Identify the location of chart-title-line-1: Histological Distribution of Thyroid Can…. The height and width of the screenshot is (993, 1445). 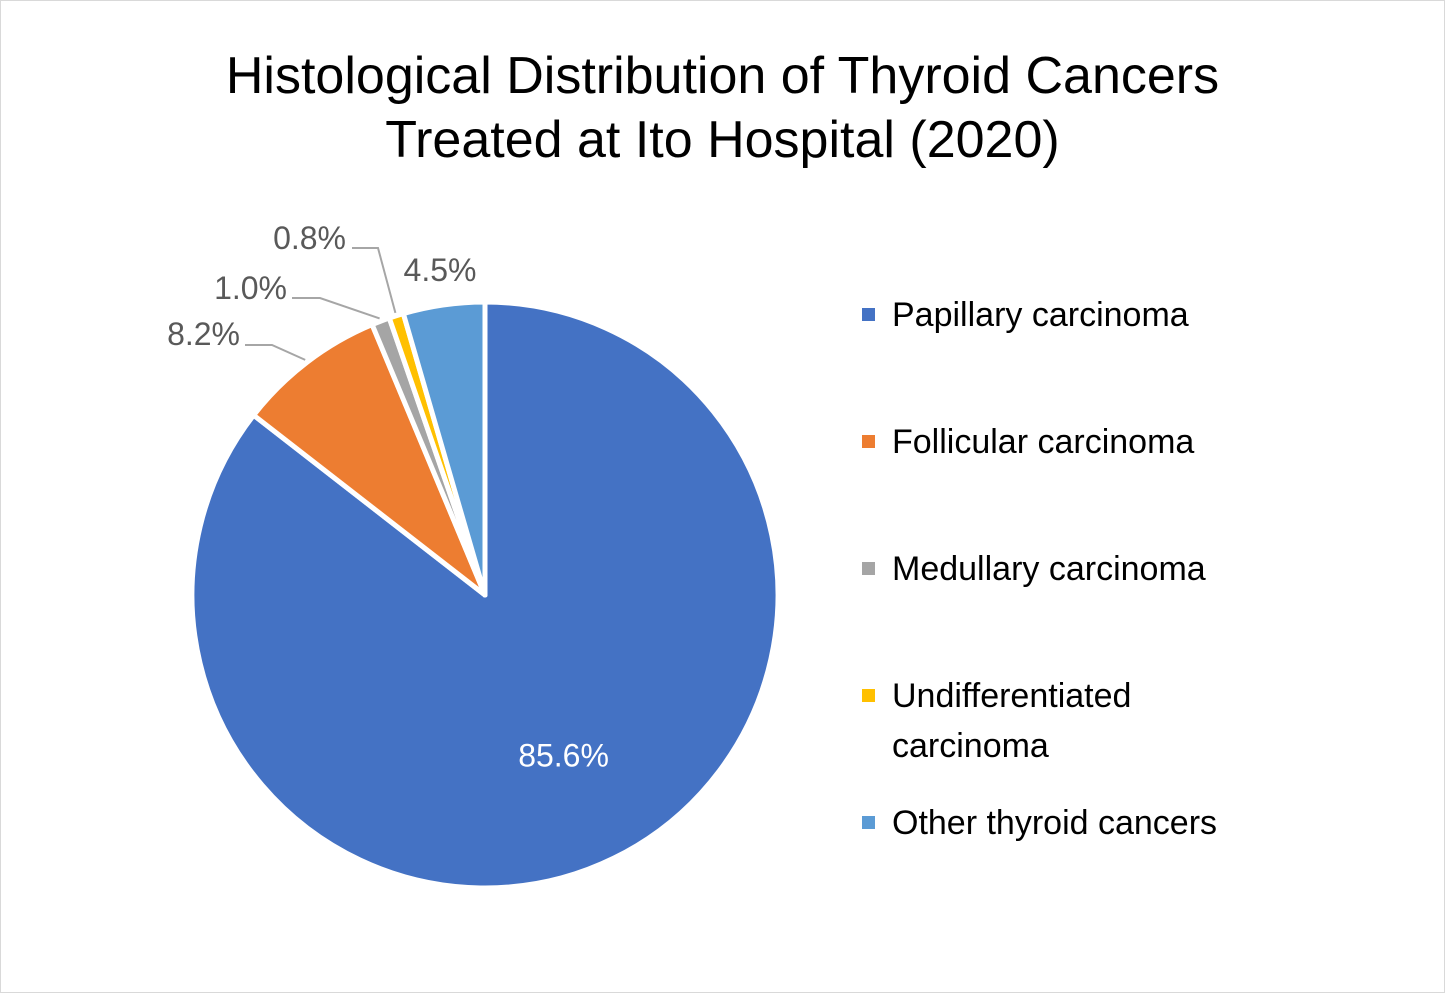
(722, 76).